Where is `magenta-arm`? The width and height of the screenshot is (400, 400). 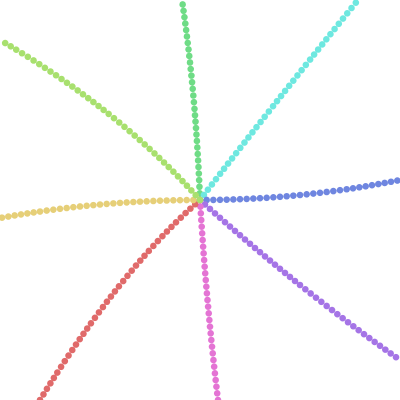
magenta-arm is located at coordinates (209, 298).